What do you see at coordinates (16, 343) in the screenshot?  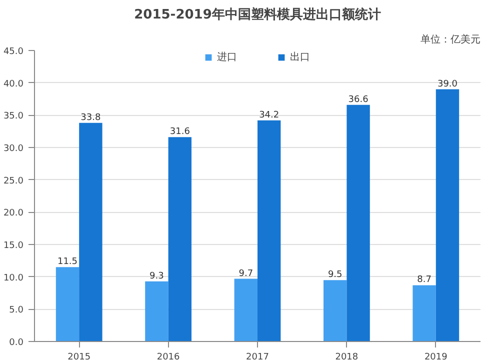 I see `y-tick-label: 0.0` at bounding box center [16, 343].